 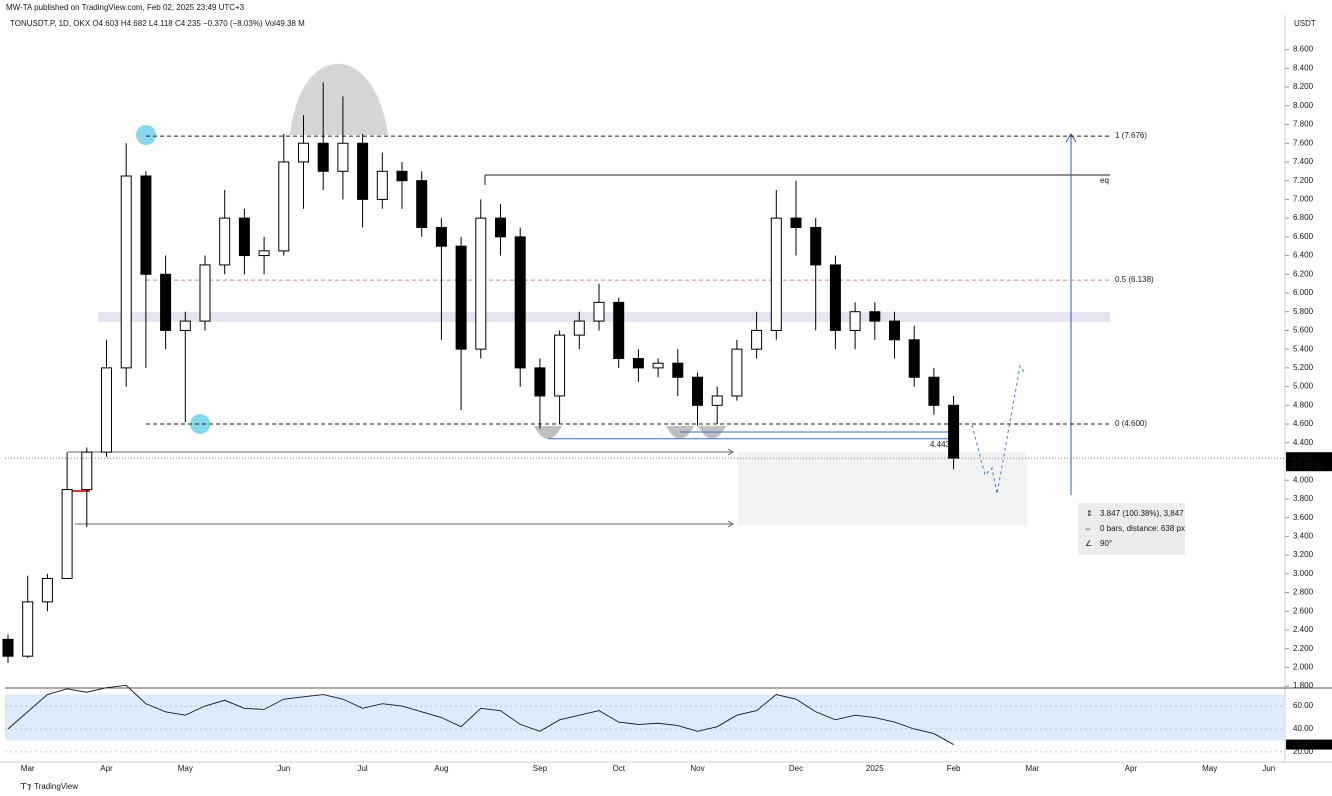 I want to click on x-tick-label: Aug, so click(x=441, y=768).